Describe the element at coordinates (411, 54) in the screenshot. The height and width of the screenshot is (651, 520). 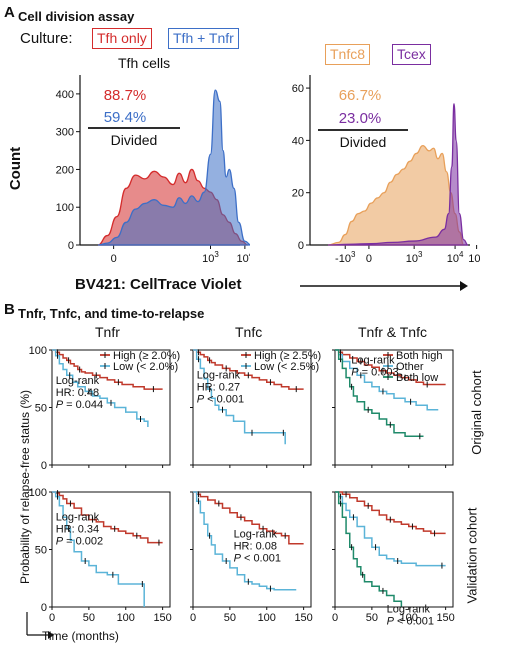
I see `legend-tcex: Tcex` at that location.